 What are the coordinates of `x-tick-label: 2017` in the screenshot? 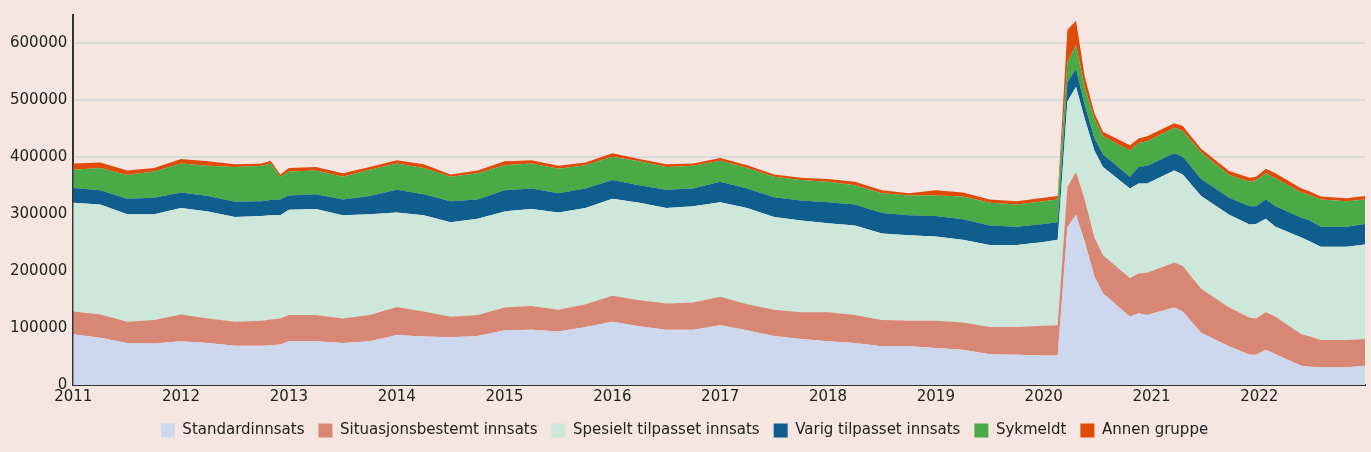 It's located at (720, 395).